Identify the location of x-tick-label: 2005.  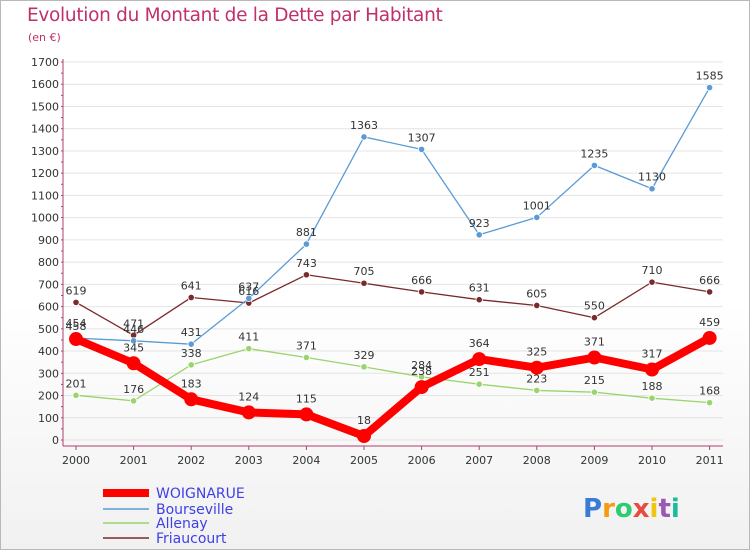
(364, 460).